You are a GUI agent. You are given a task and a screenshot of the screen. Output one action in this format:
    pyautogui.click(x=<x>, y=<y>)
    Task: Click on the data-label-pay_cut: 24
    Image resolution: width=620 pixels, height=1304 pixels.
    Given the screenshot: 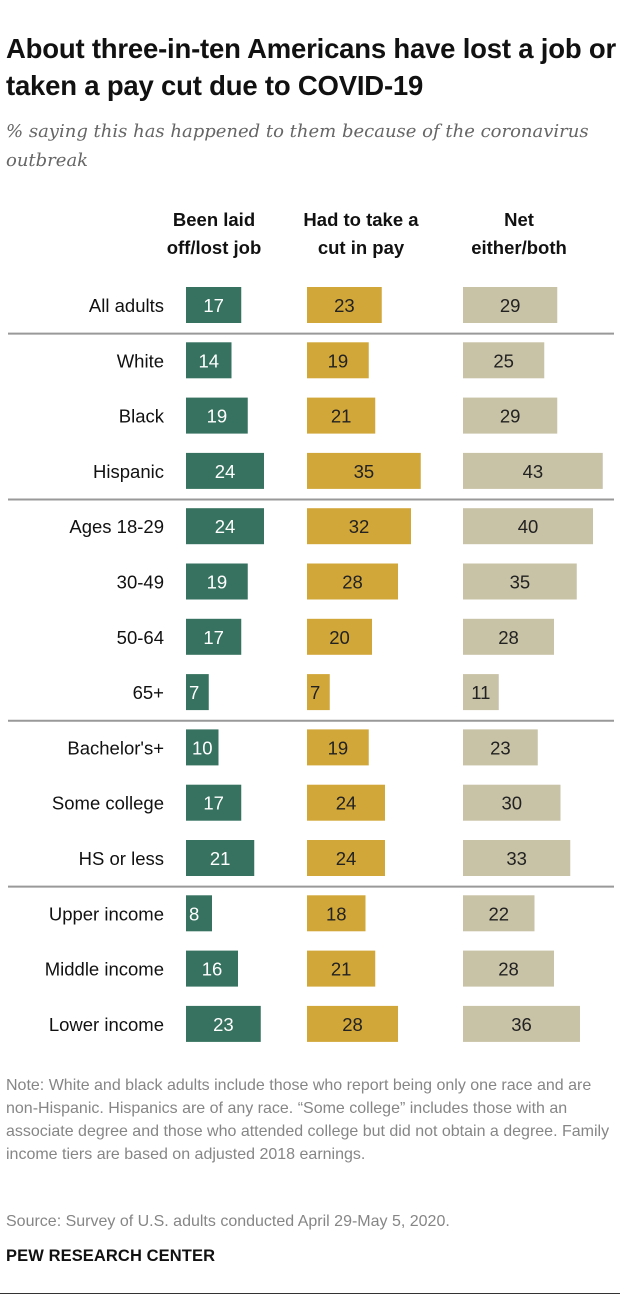 What is the action you would take?
    pyautogui.click(x=346, y=803)
    